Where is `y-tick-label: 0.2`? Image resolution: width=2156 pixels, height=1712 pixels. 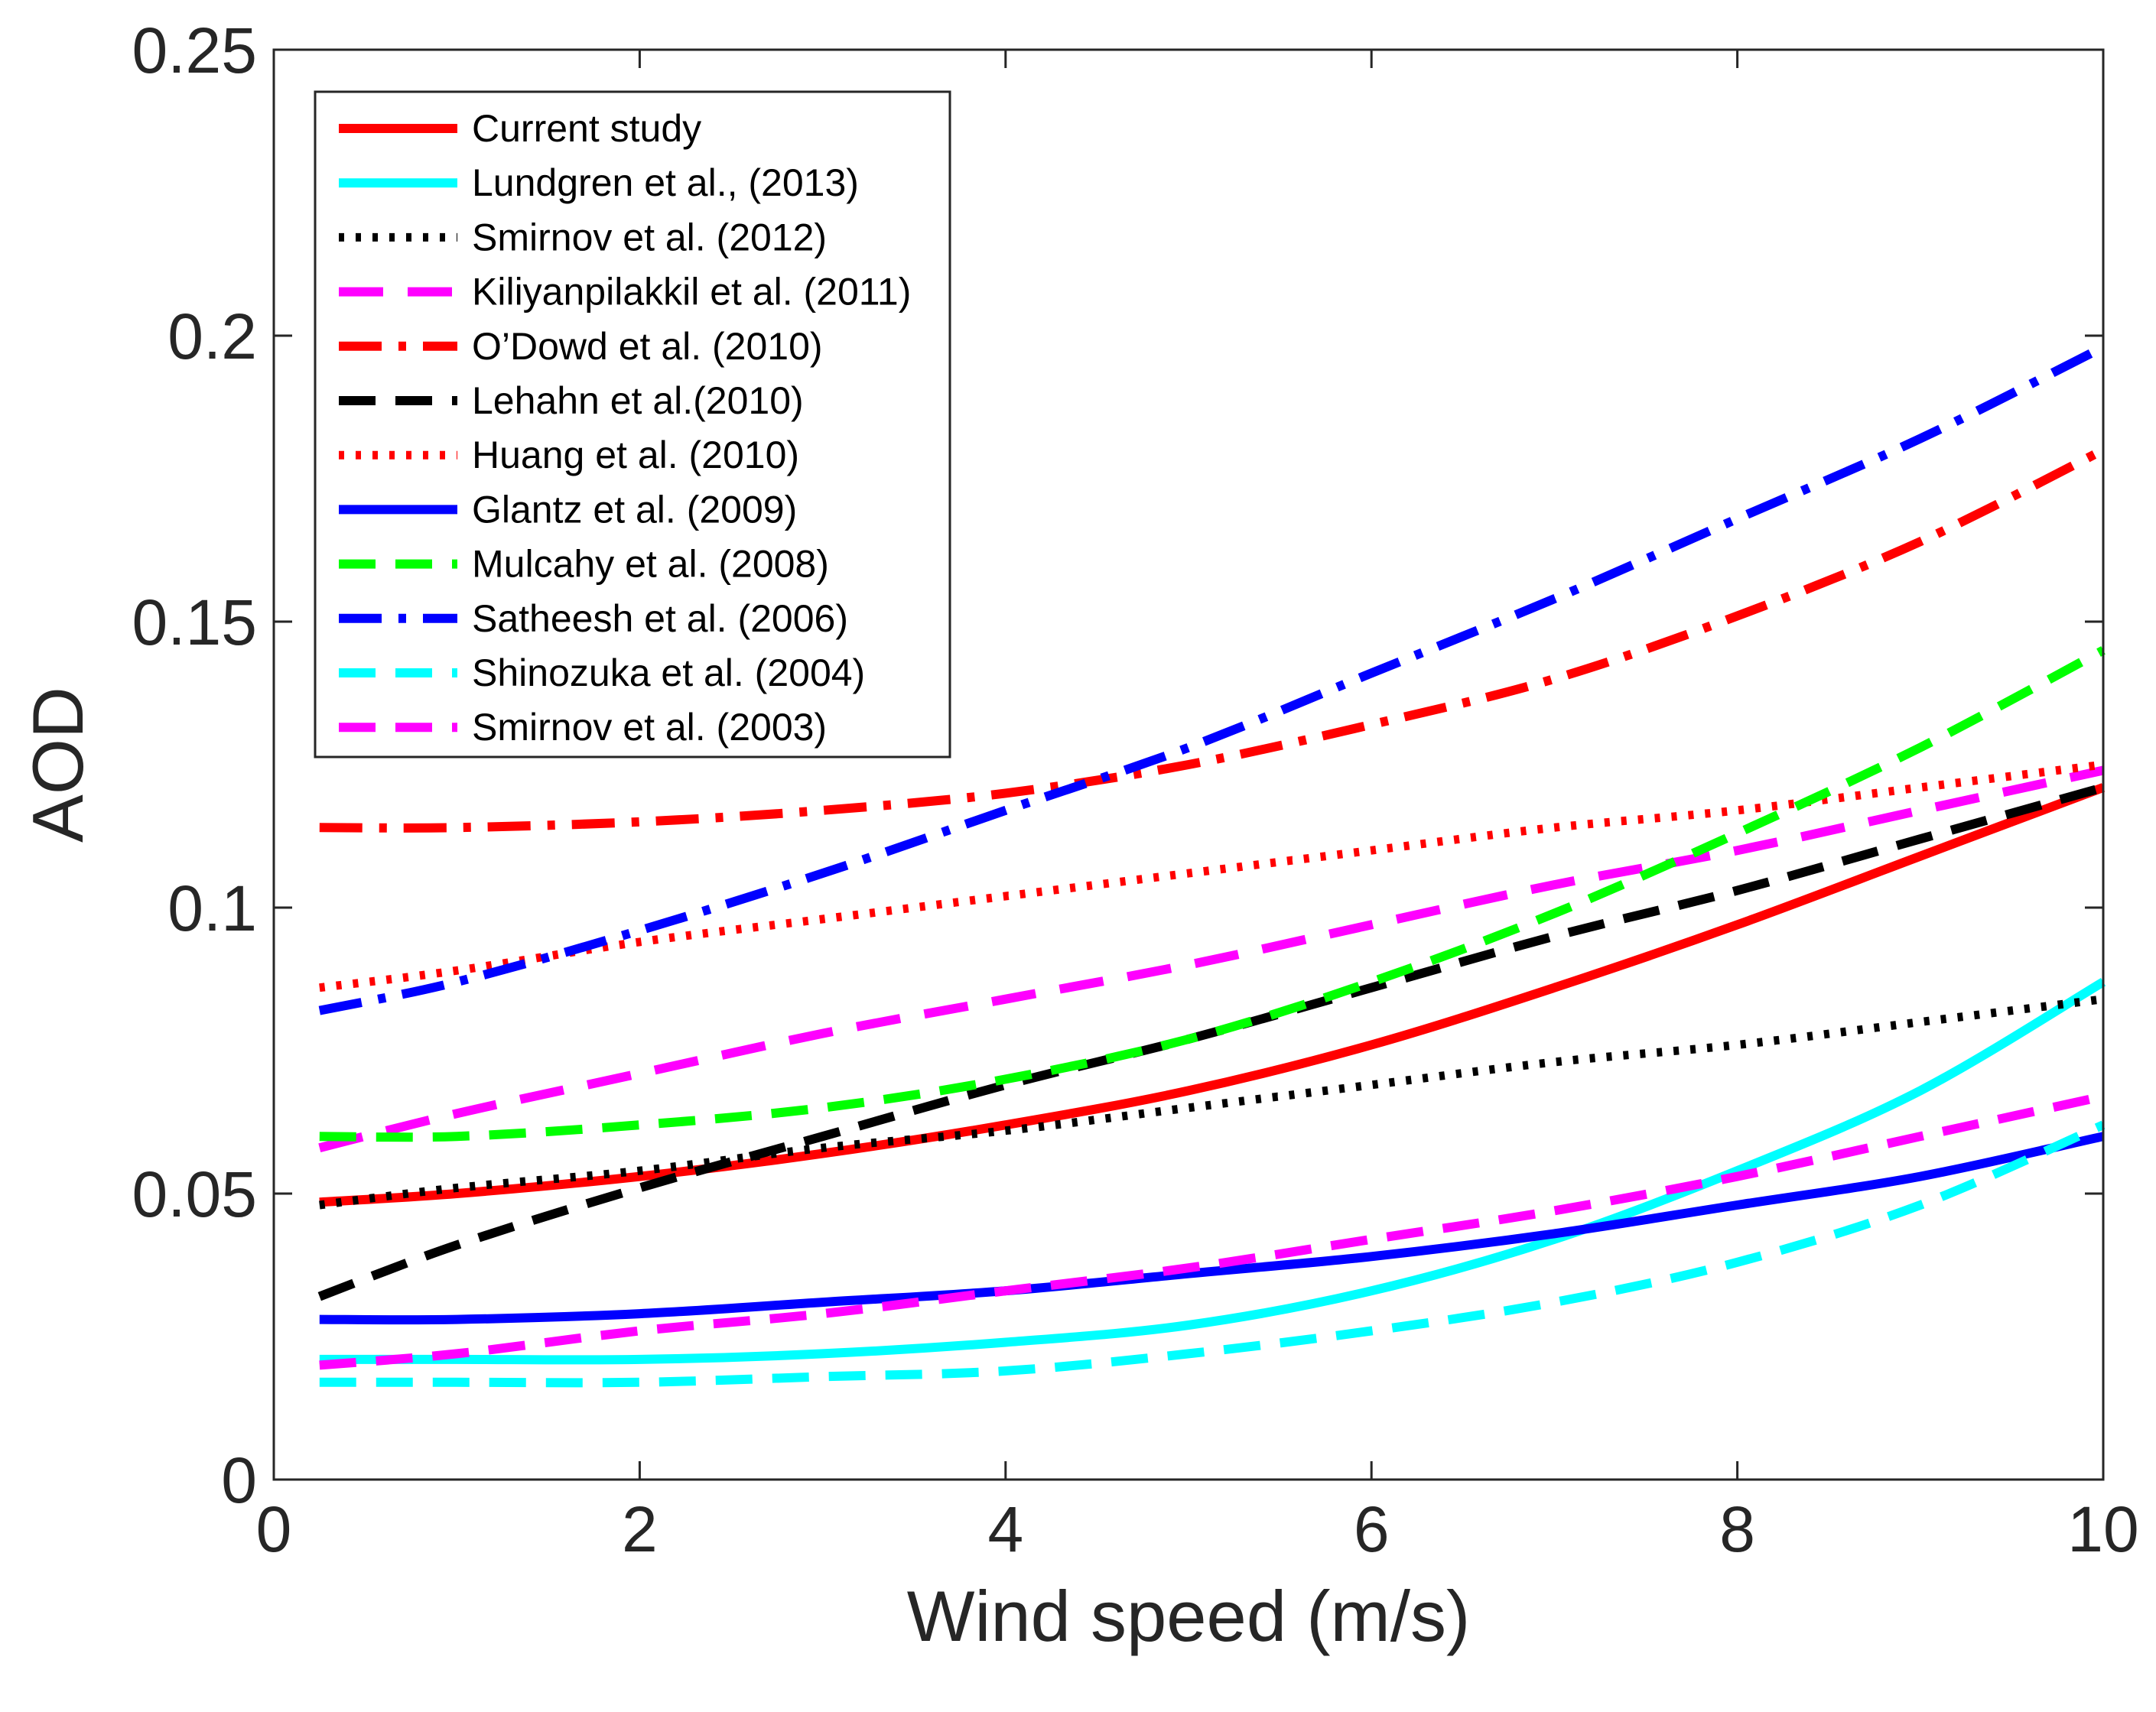 y-tick-label: 0.2 is located at coordinates (212, 336).